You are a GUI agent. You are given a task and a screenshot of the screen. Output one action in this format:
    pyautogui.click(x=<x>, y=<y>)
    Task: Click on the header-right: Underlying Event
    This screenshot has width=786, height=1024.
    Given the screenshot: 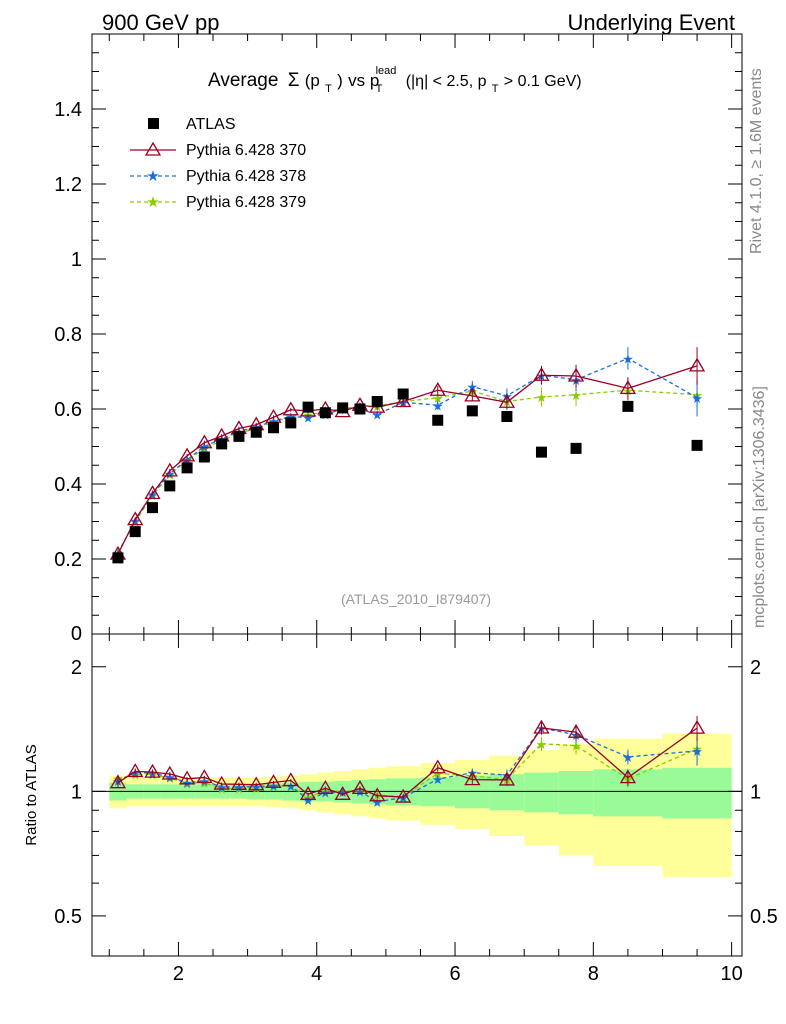 What is the action you would take?
    pyautogui.click(x=651, y=22)
    